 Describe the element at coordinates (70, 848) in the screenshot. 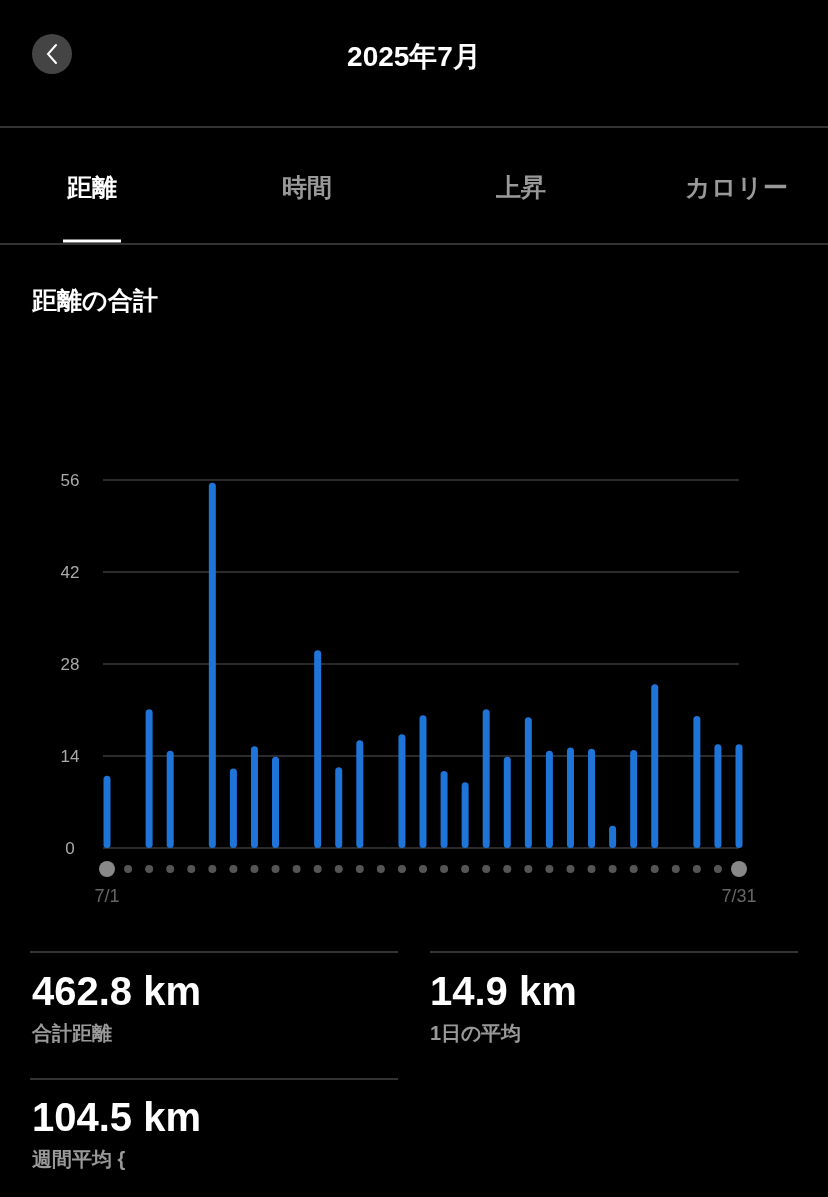

I see `y-tick-label: 0` at that location.